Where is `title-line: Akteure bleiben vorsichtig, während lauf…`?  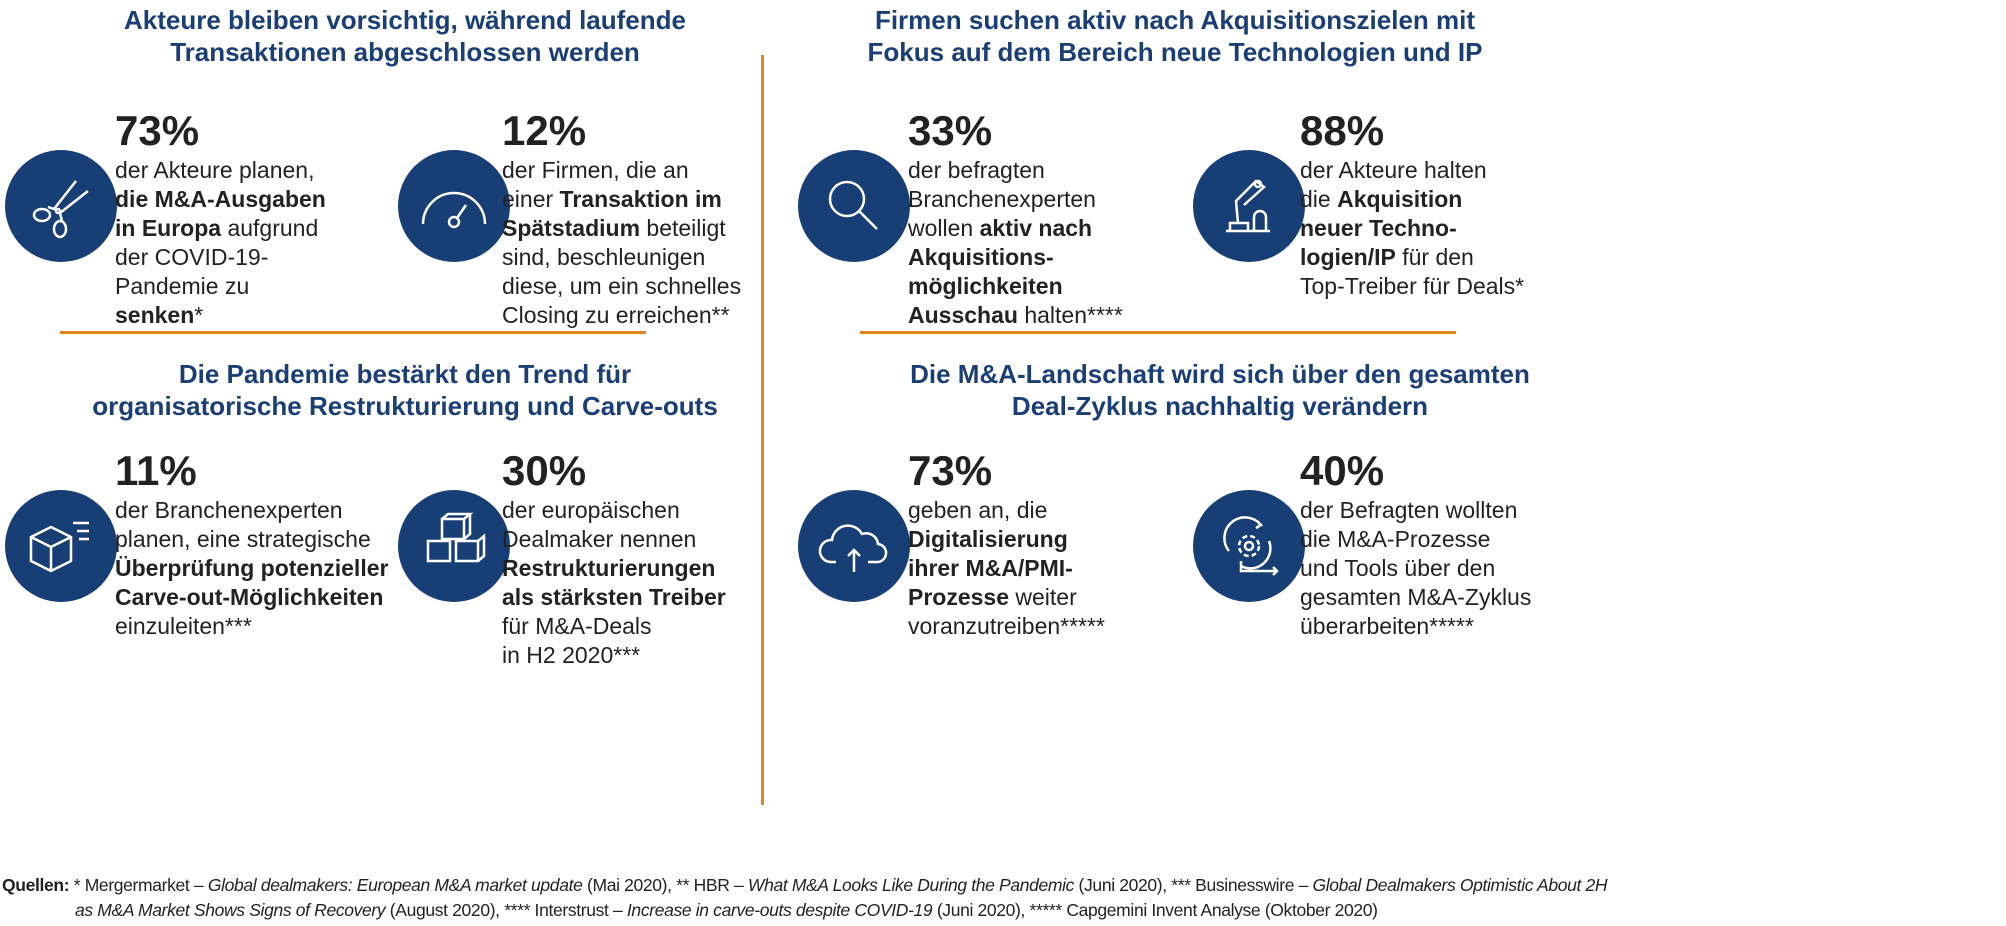 title-line: Akteure bleiben vorsichtig, während lauf… is located at coordinates (404, 20).